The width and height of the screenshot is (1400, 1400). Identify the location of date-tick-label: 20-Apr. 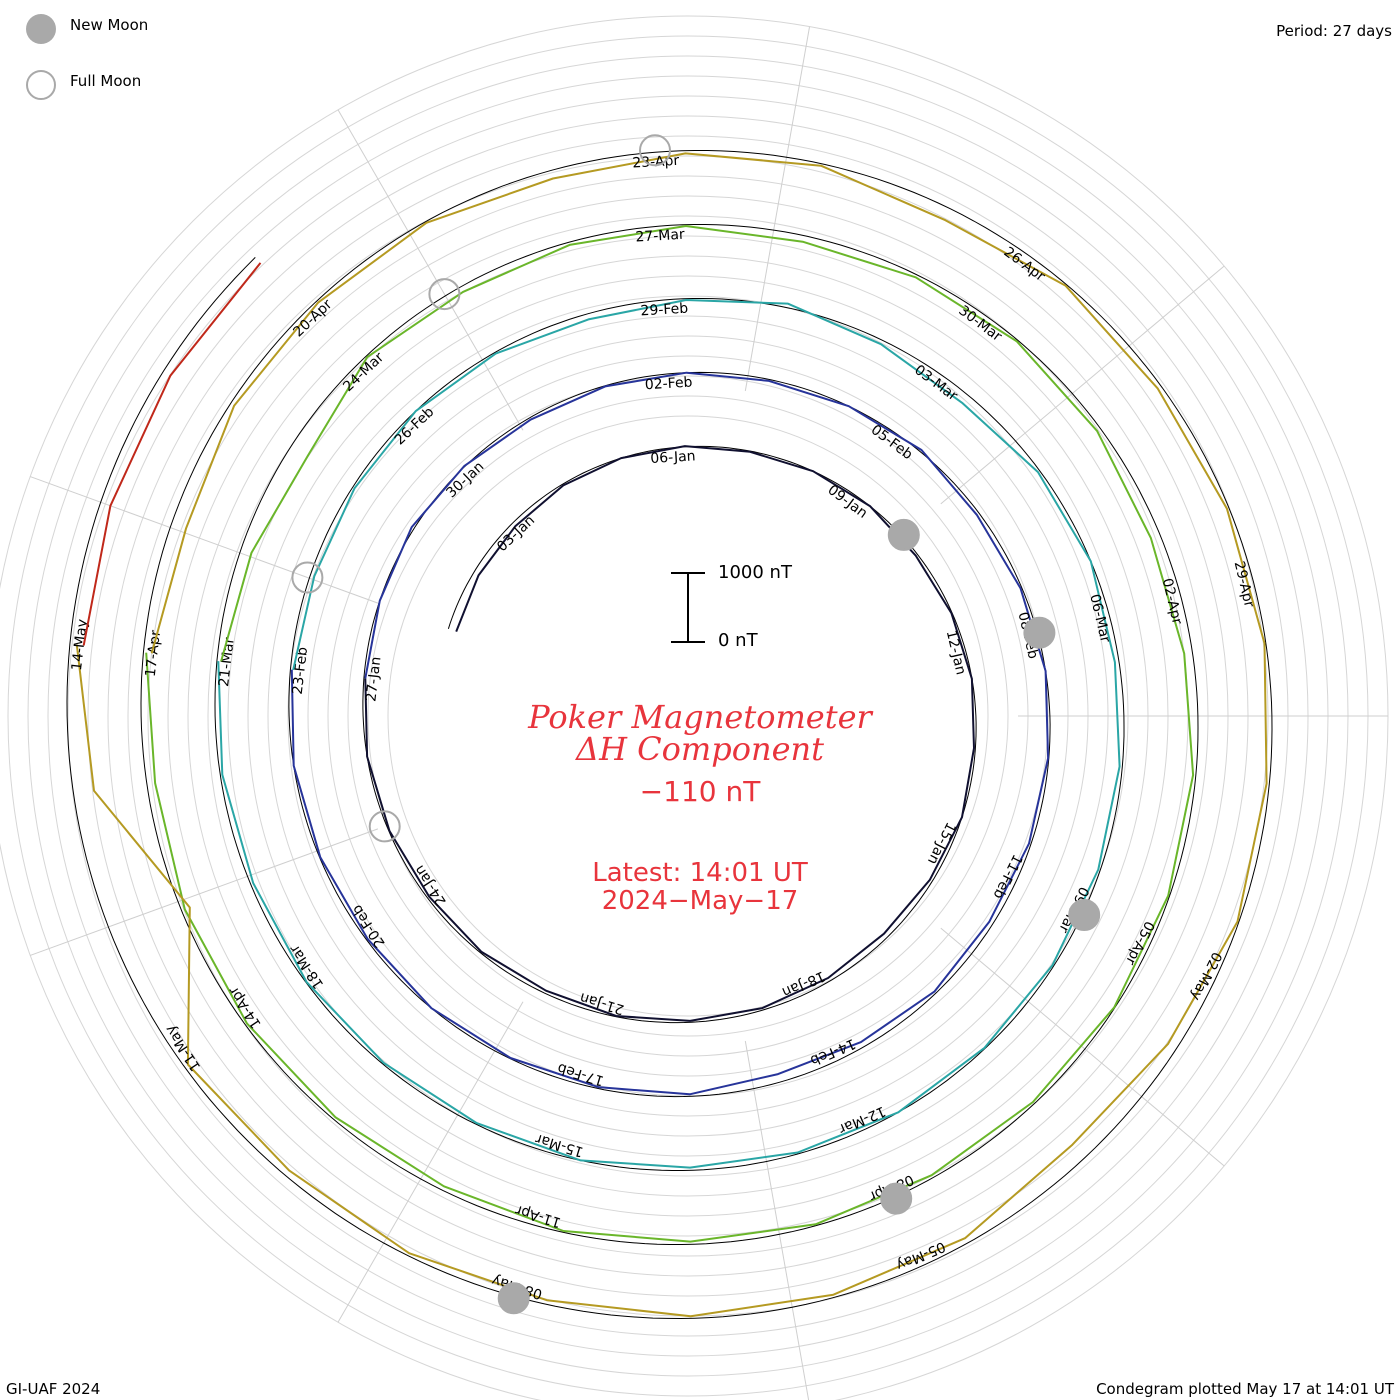
(312, 318).